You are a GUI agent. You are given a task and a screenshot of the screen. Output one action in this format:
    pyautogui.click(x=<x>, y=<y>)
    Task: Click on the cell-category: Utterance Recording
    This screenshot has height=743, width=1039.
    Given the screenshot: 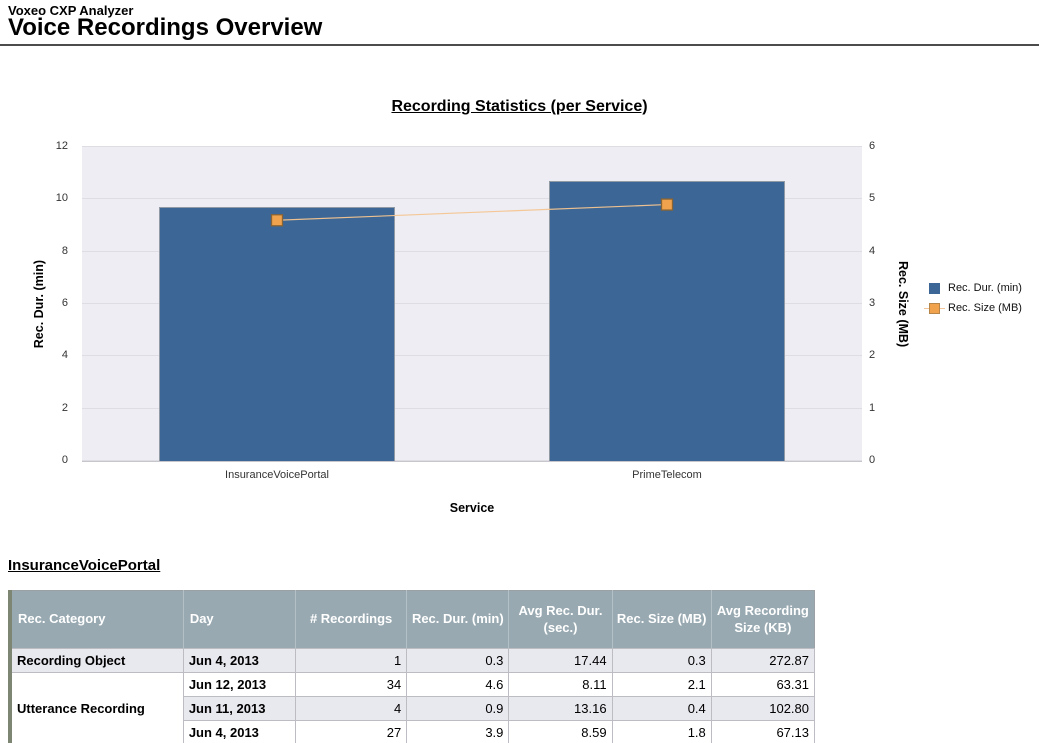 What is the action you would take?
    pyautogui.click(x=96, y=707)
    